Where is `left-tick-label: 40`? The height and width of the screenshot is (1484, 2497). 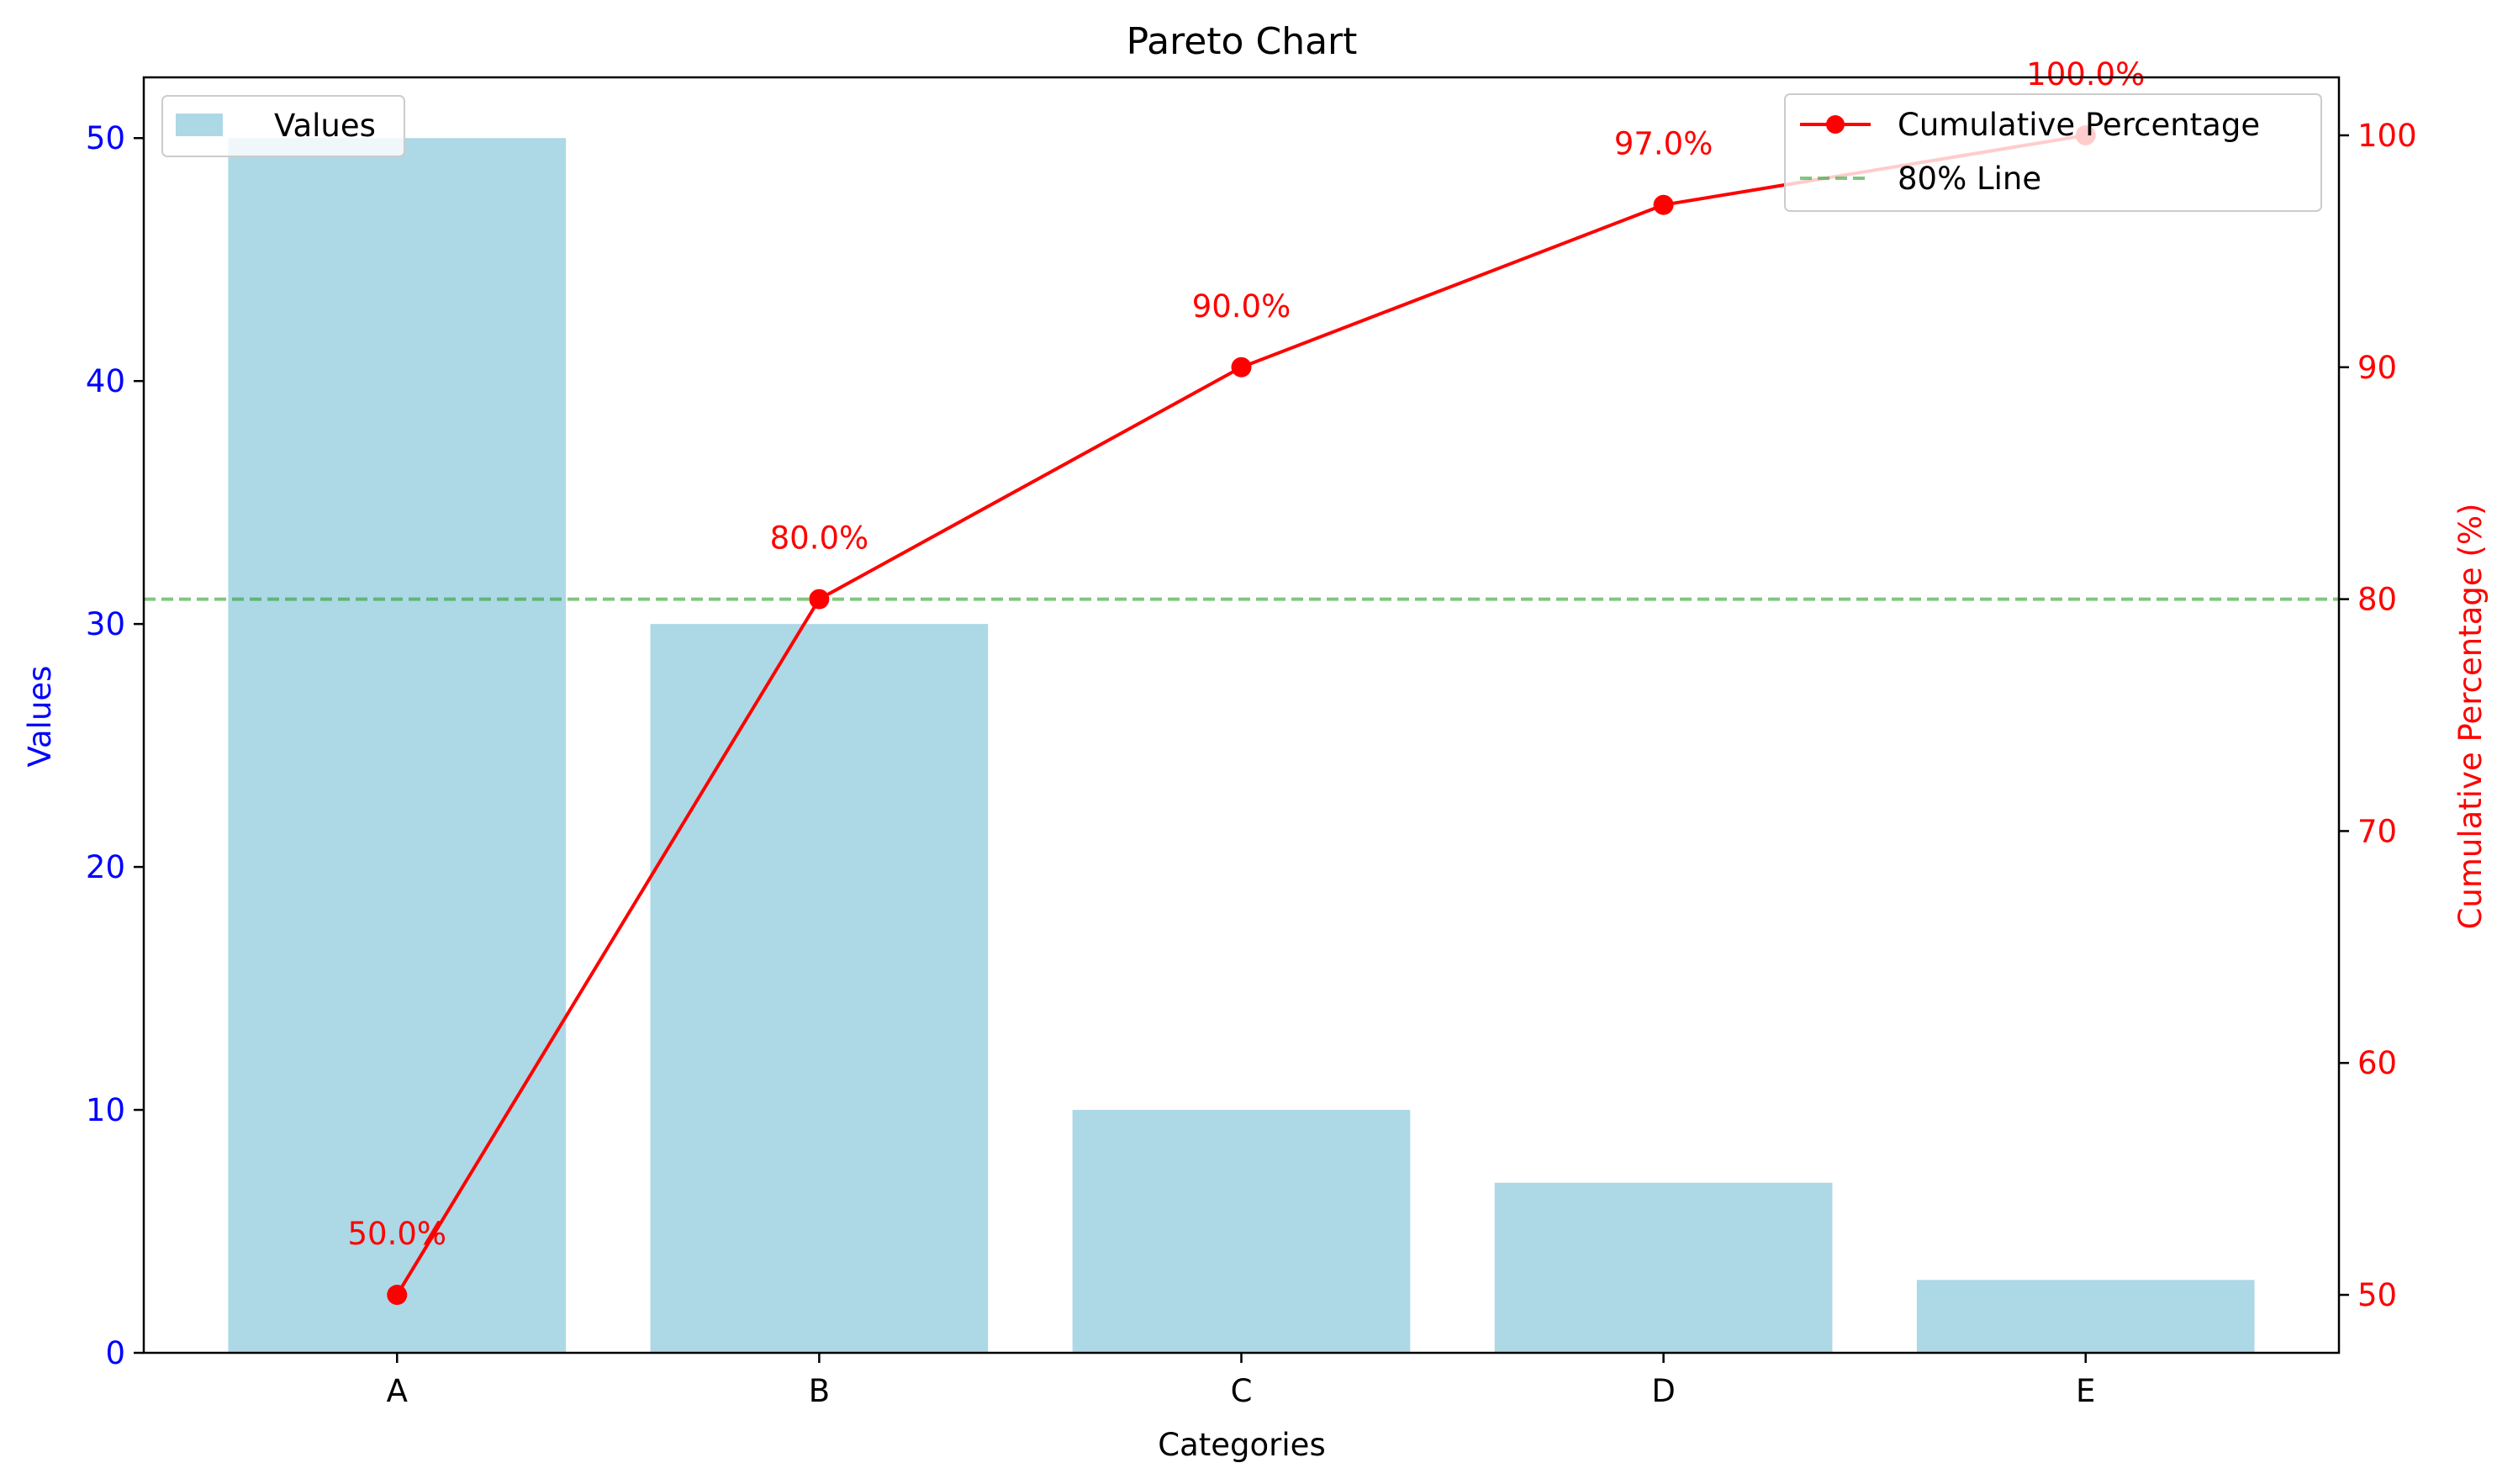
left-tick-label: 40 is located at coordinates (105, 381).